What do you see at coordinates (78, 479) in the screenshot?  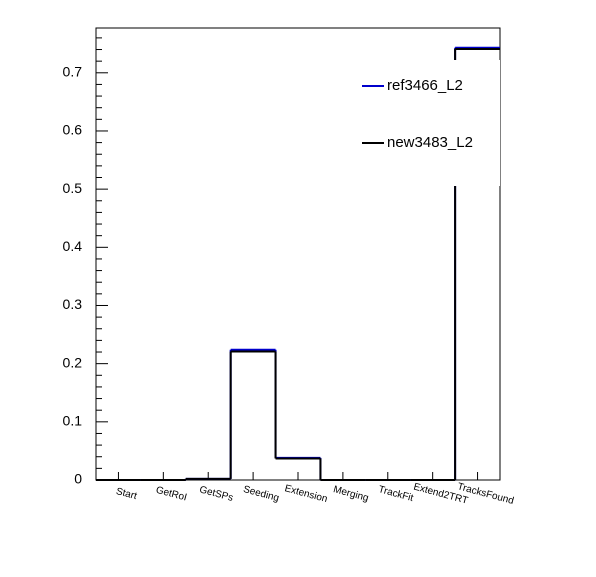 I see `y-tick-label: 0` at bounding box center [78, 479].